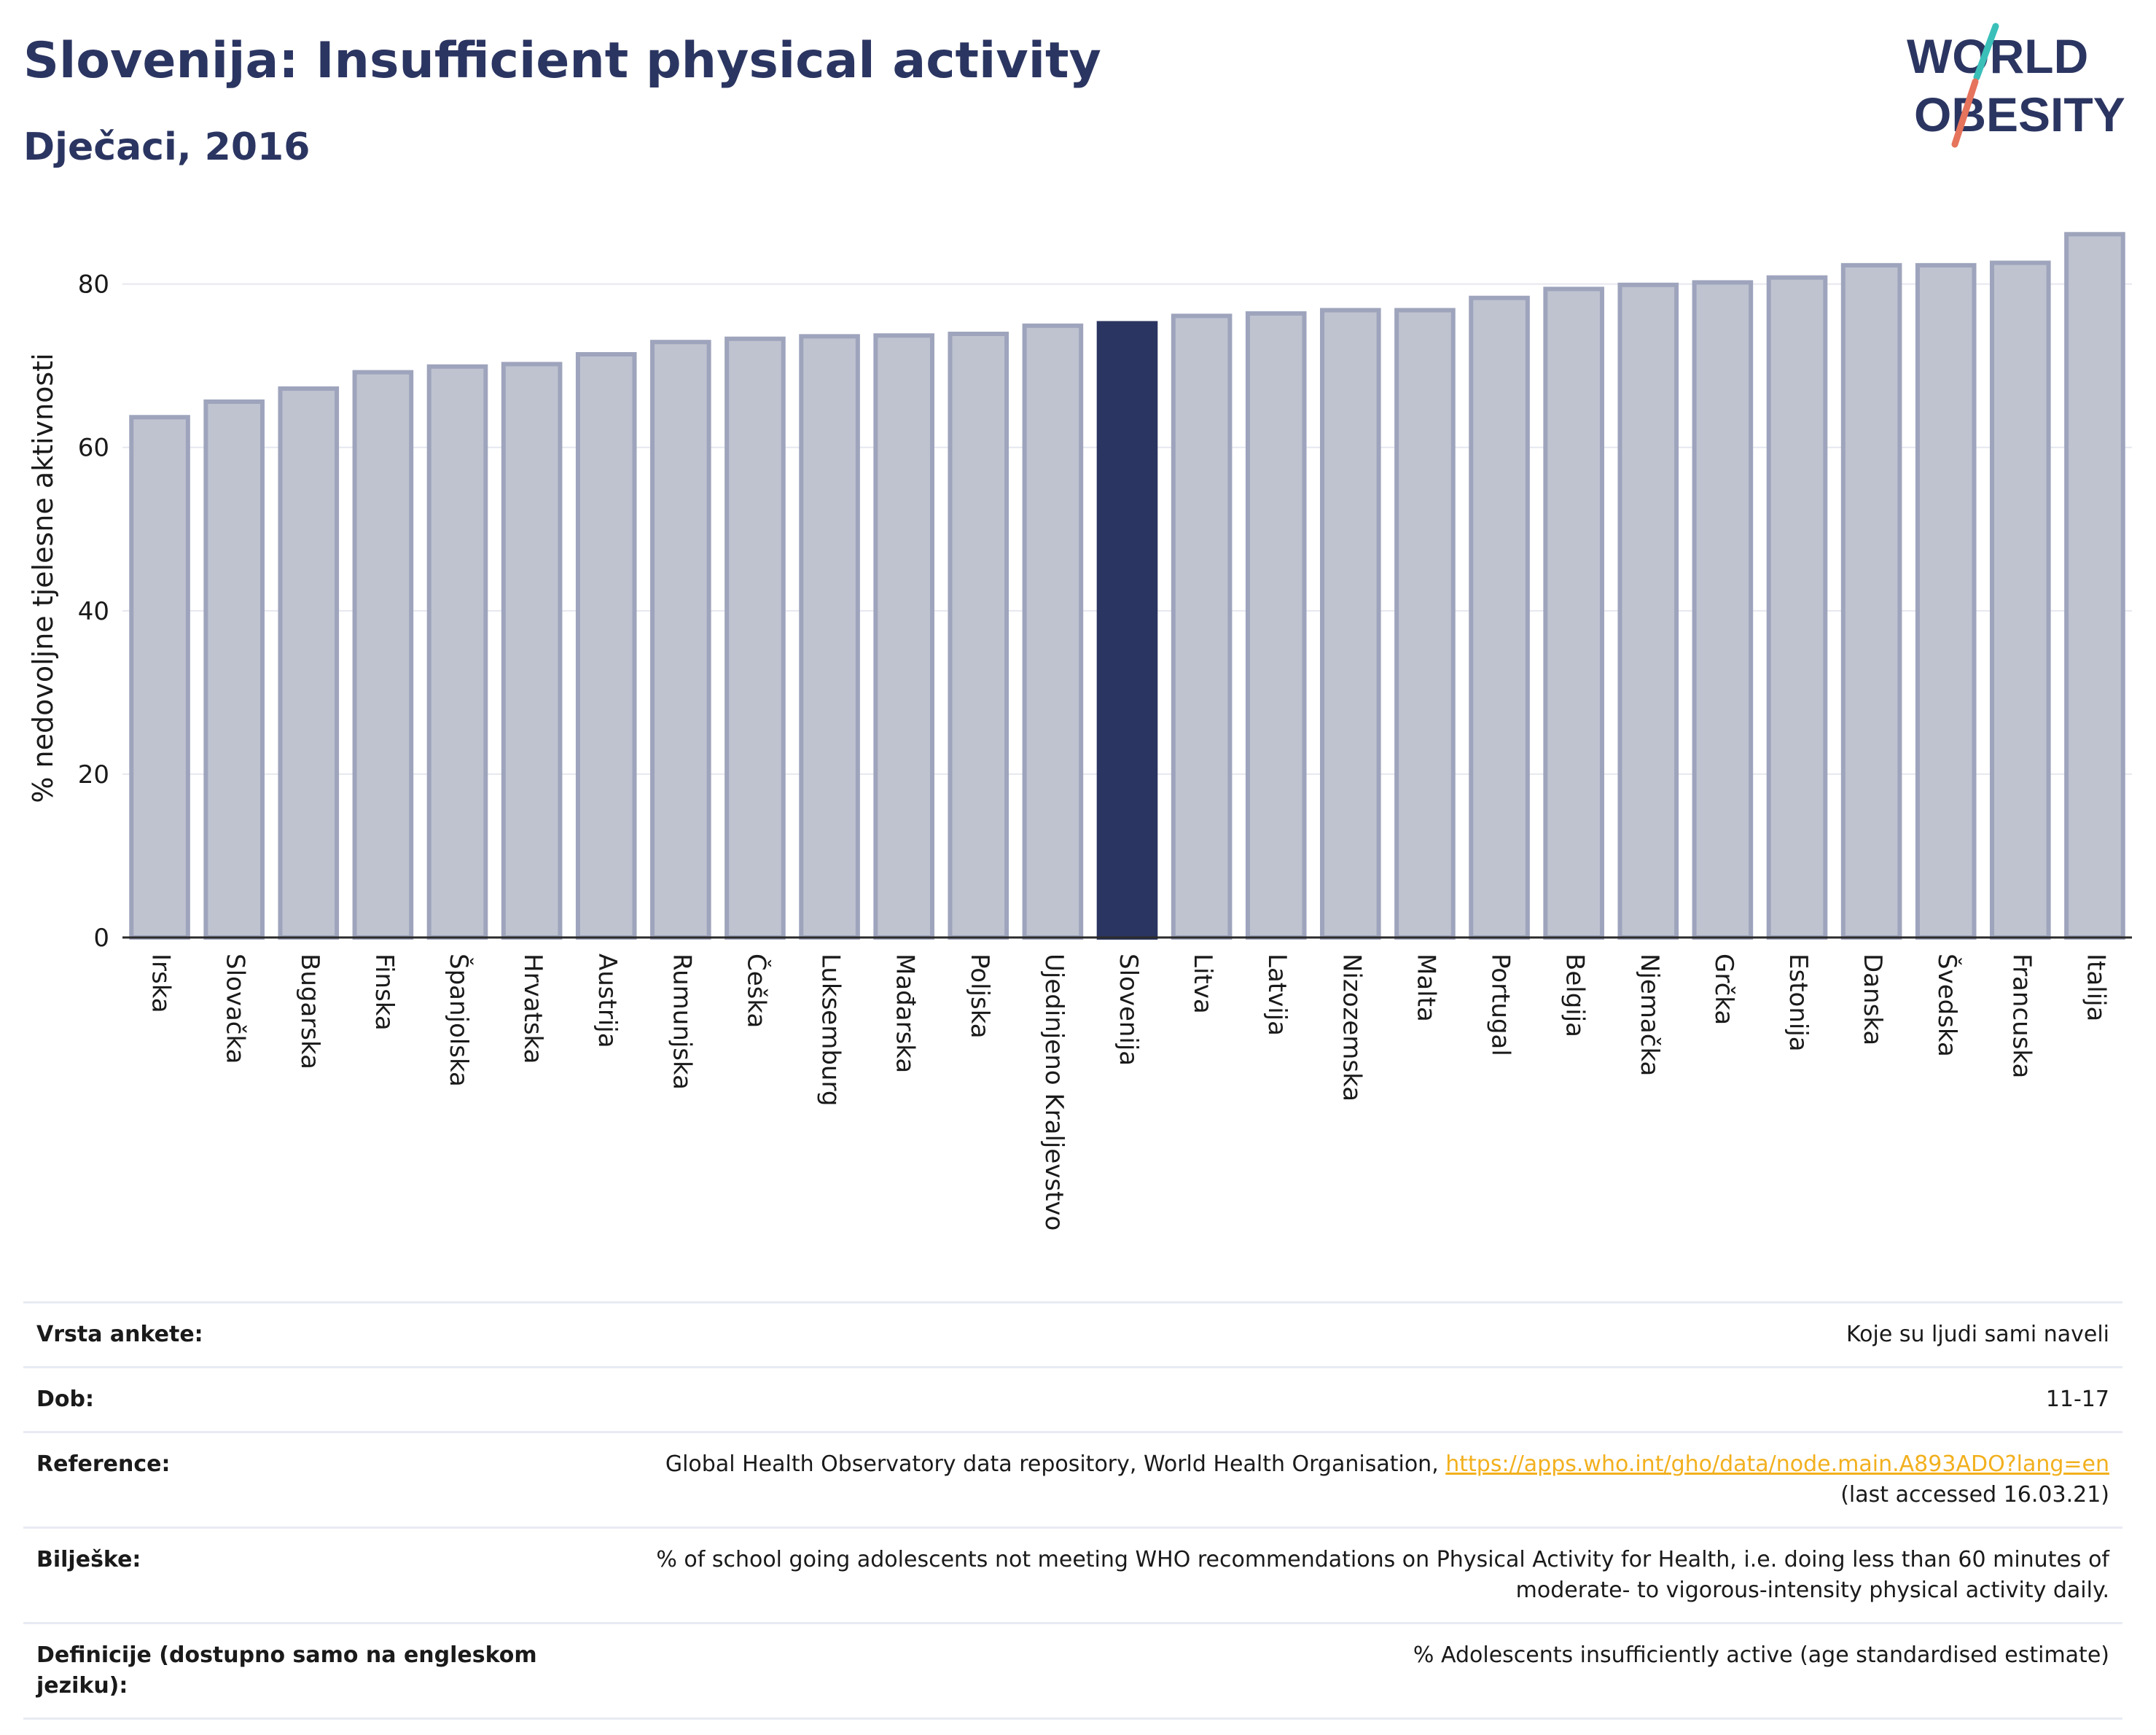 Image resolution: width=2156 pixels, height=1735 pixels. What do you see at coordinates (1965, 113) in the screenshot?
I see `logo-slash-coral` at bounding box center [1965, 113].